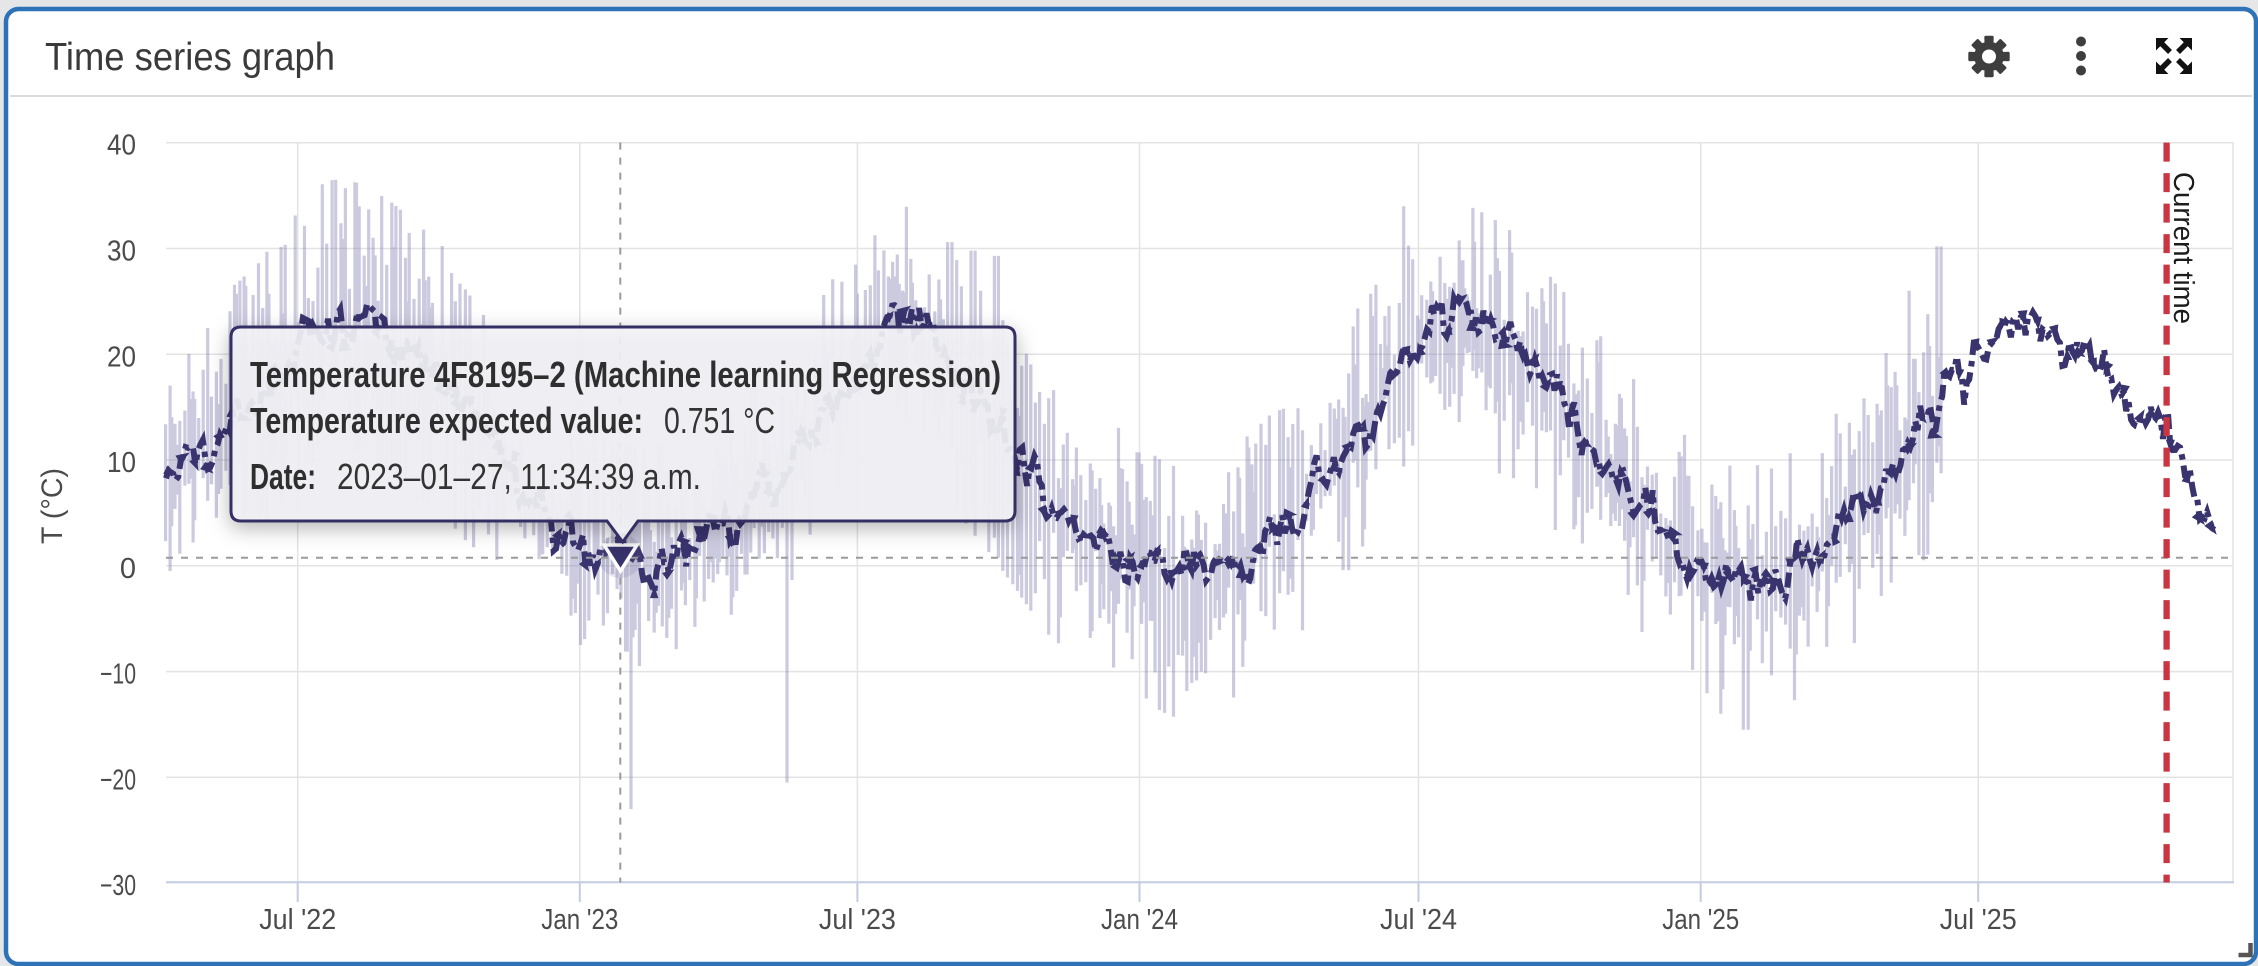  What do you see at coordinates (1418, 920) in the screenshot?
I see `svg-text: Jul '24` at bounding box center [1418, 920].